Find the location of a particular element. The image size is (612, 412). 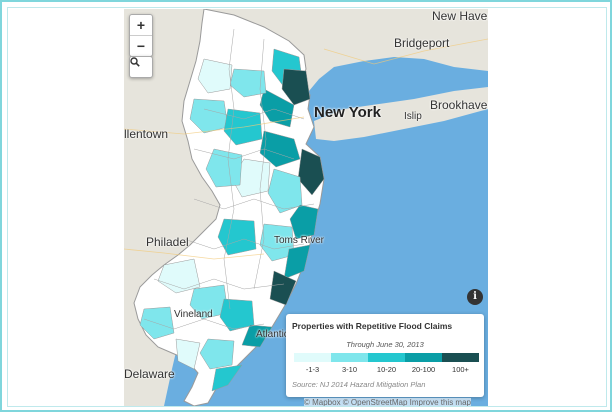

label-new-york: New York is located at coordinates (347, 112).